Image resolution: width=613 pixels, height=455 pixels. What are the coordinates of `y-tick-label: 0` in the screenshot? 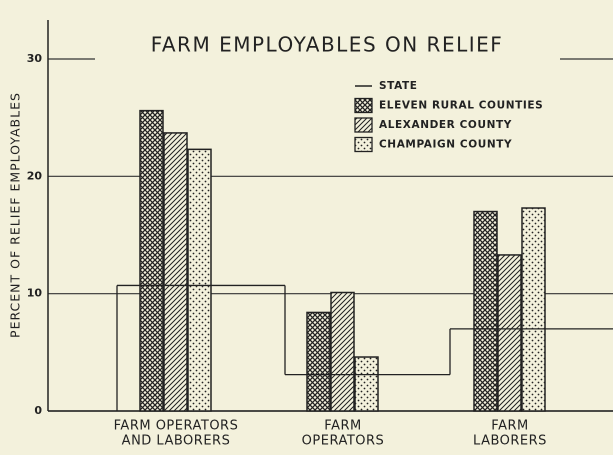 It's located at (38, 410).